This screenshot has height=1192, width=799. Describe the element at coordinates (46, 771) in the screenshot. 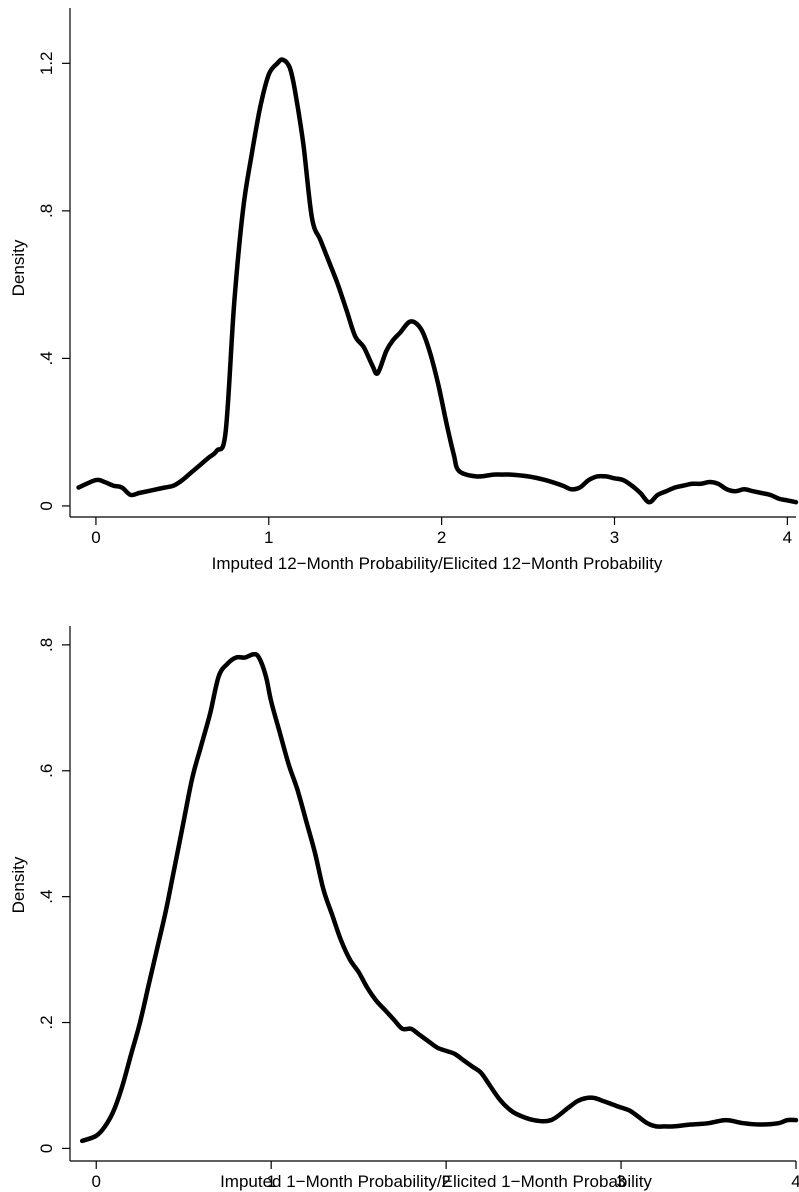

I see `y-tick-label: .6` at that location.